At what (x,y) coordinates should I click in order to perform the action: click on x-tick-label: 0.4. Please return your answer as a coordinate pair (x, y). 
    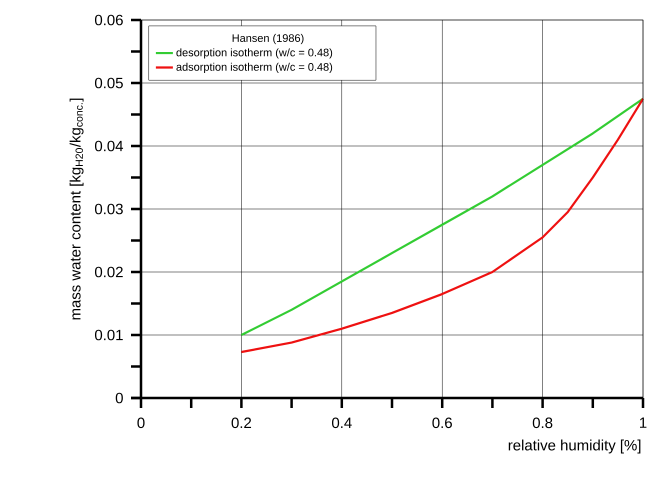
    Looking at the image, I should click on (342, 423).